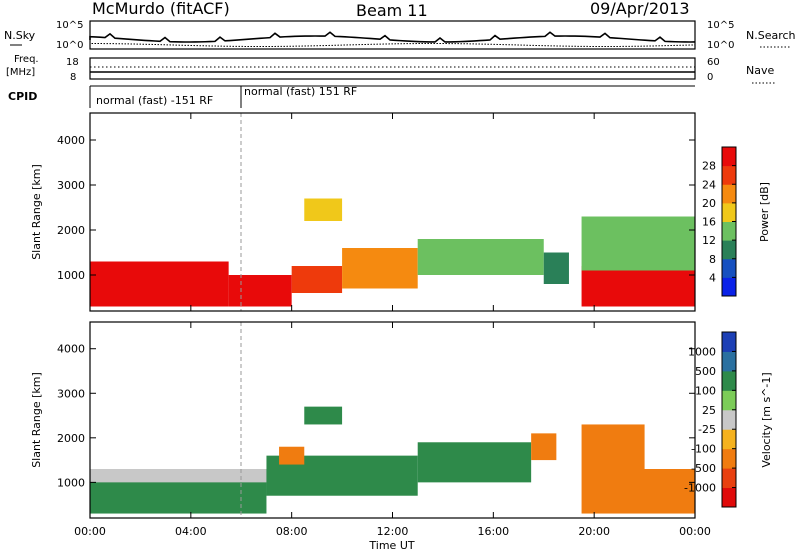  What do you see at coordinates (300, 91) in the screenshot?
I see `cpid-segment-2: normal (fast) 151 RF` at bounding box center [300, 91].